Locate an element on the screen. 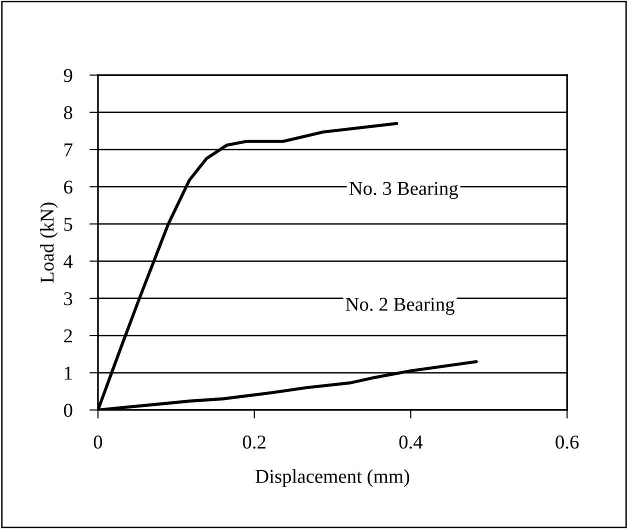 Image resolution: width=628 pixels, height=529 pixels. y-tick-label: 6 is located at coordinates (68, 187).